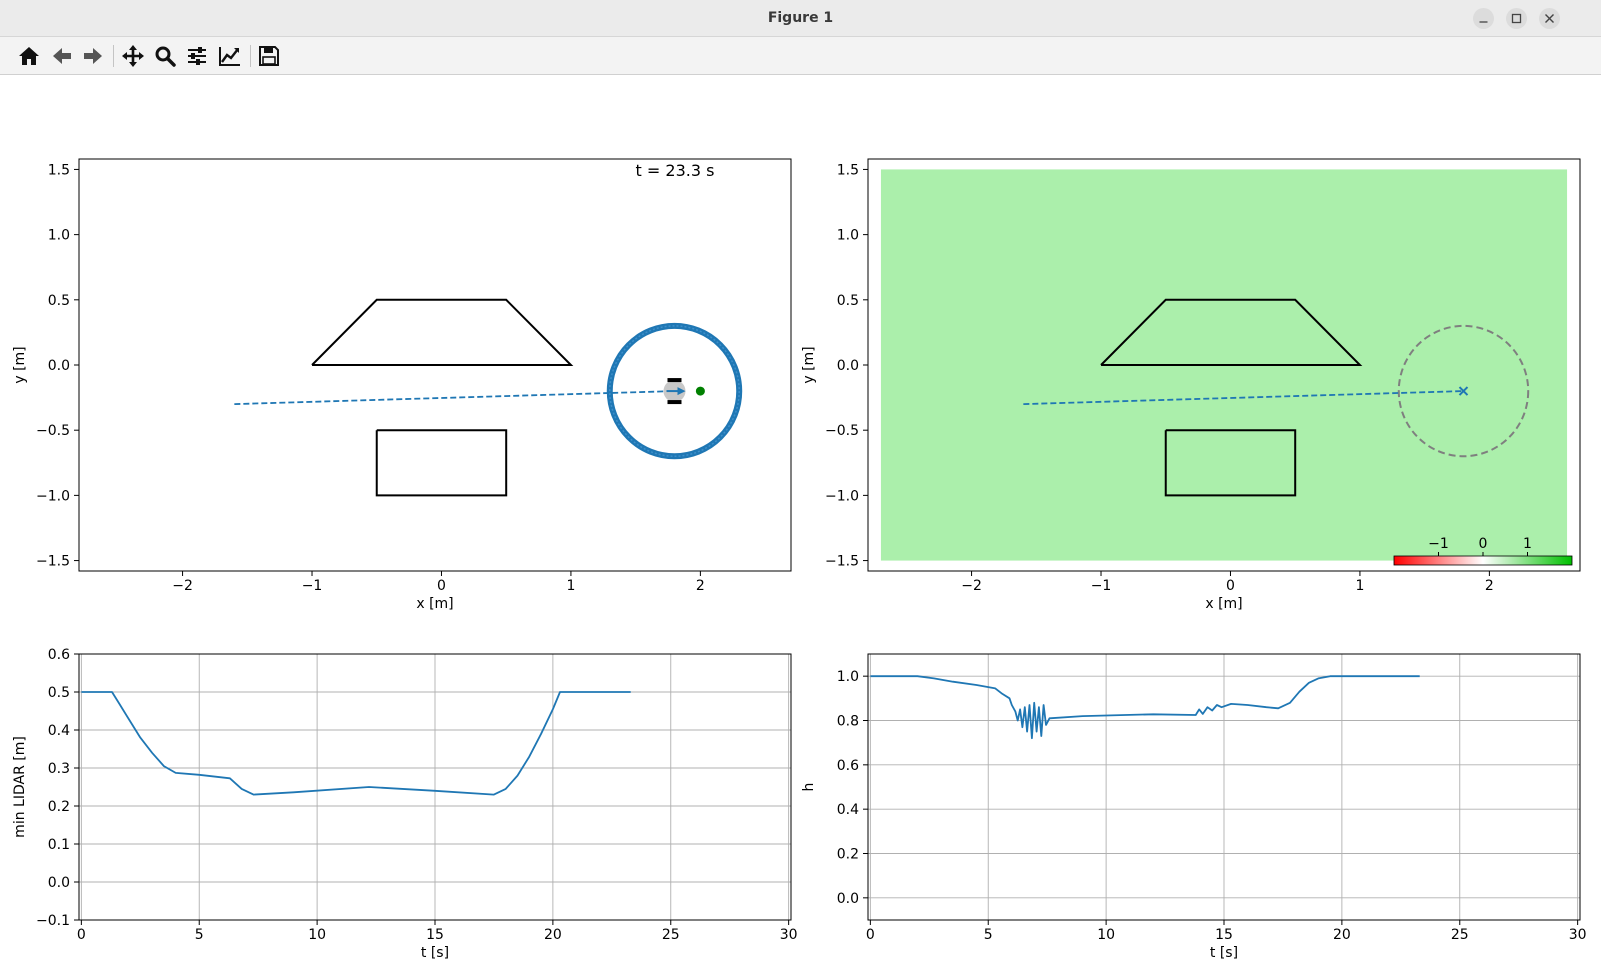  I want to click on robot-marker, so click(1463, 391).